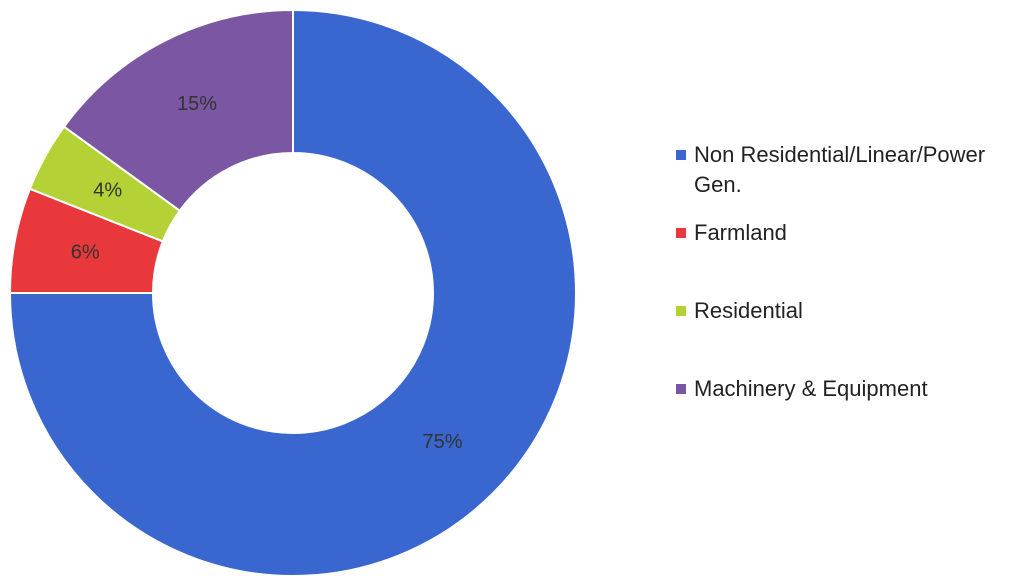 The image size is (1027, 576). I want to click on data-label: 4%, so click(107, 190).